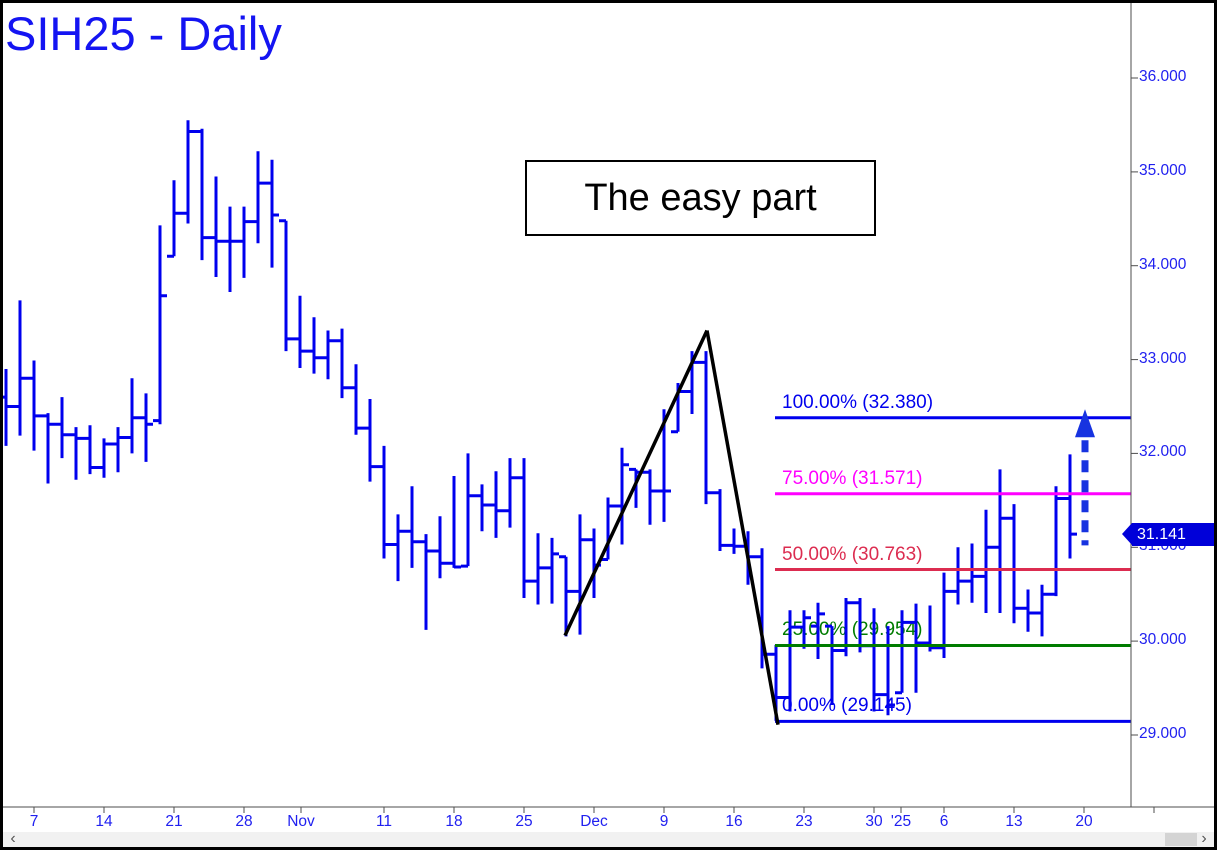 This screenshot has height=850, width=1217. Describe the element at coordinates (524, 821) in the screenshot. I see `date-axis-label: 25` at that location.